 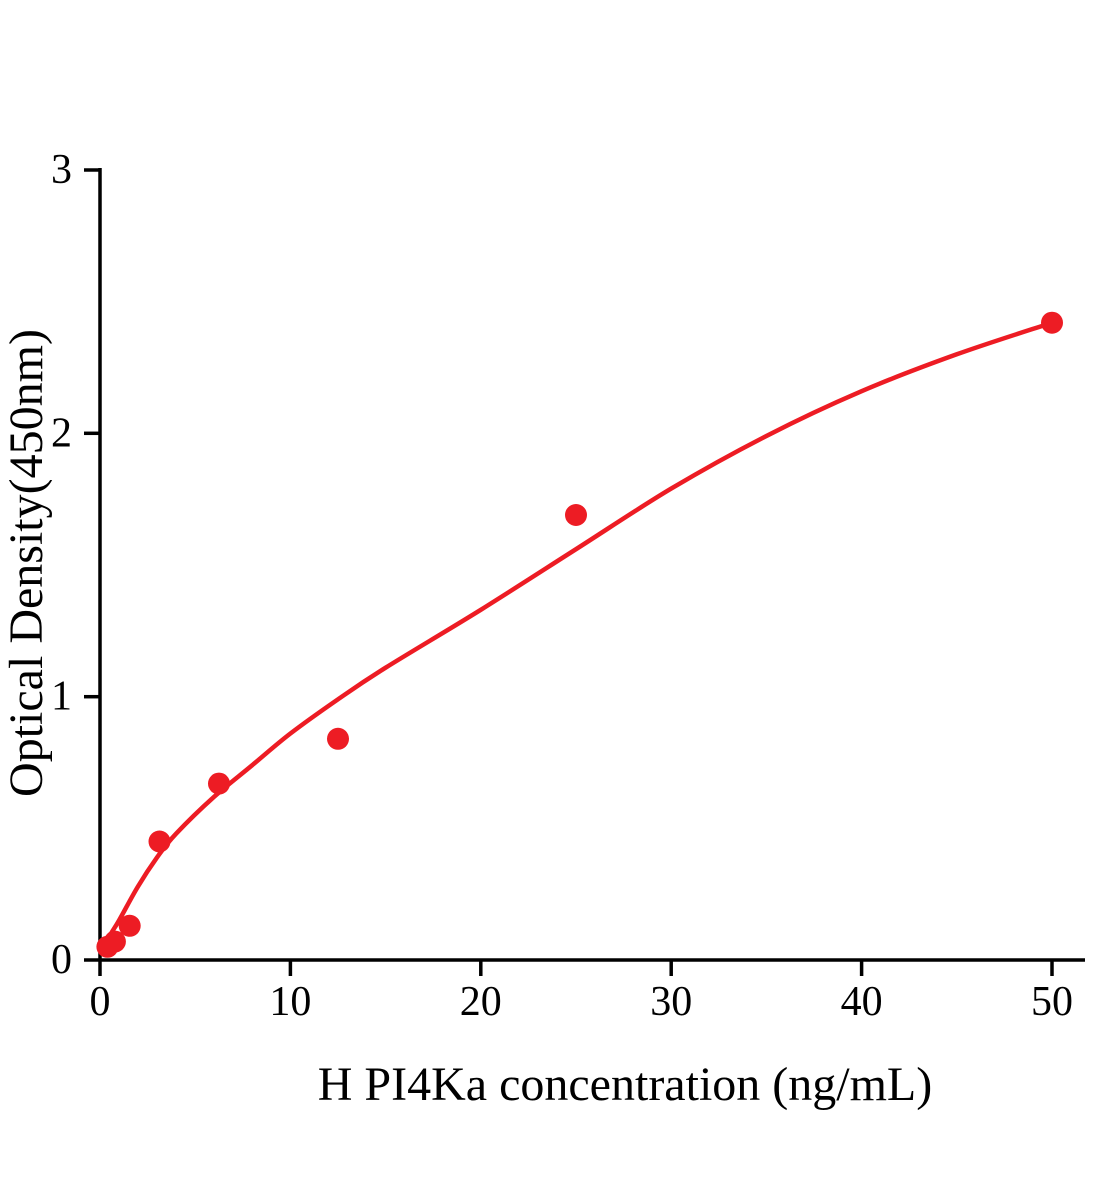 I want to click on y-tick-label: 2, so click(x=61, y=433).